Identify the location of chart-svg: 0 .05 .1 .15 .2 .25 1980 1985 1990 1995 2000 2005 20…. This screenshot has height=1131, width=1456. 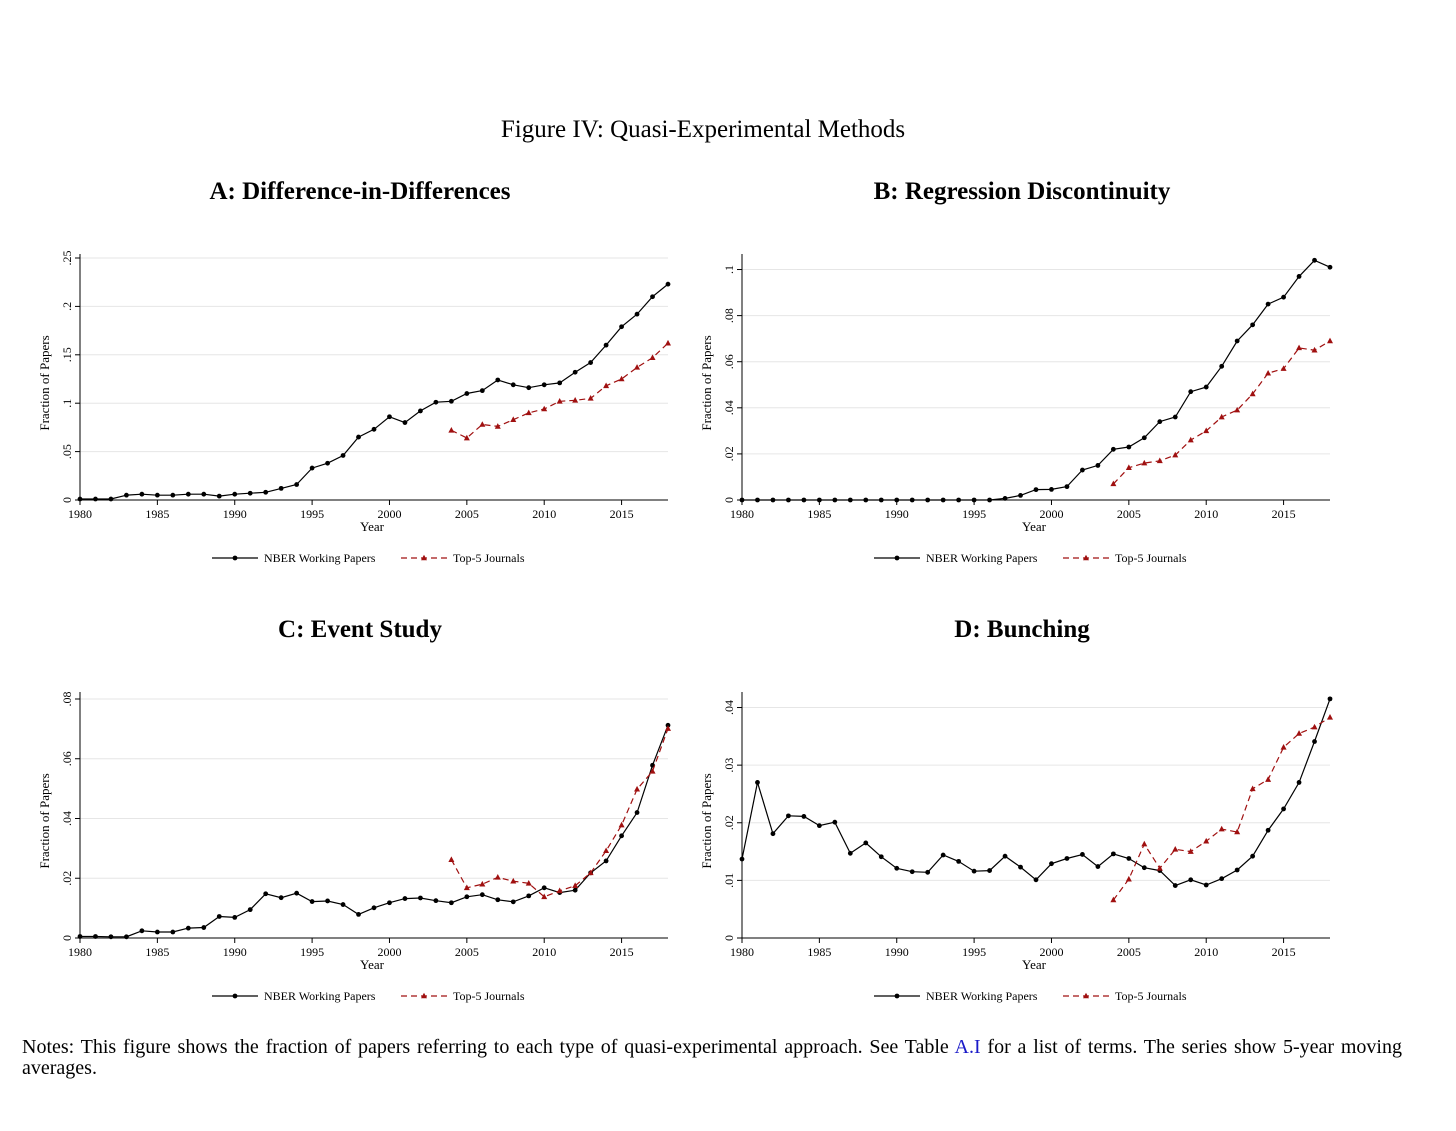
(354, 408).